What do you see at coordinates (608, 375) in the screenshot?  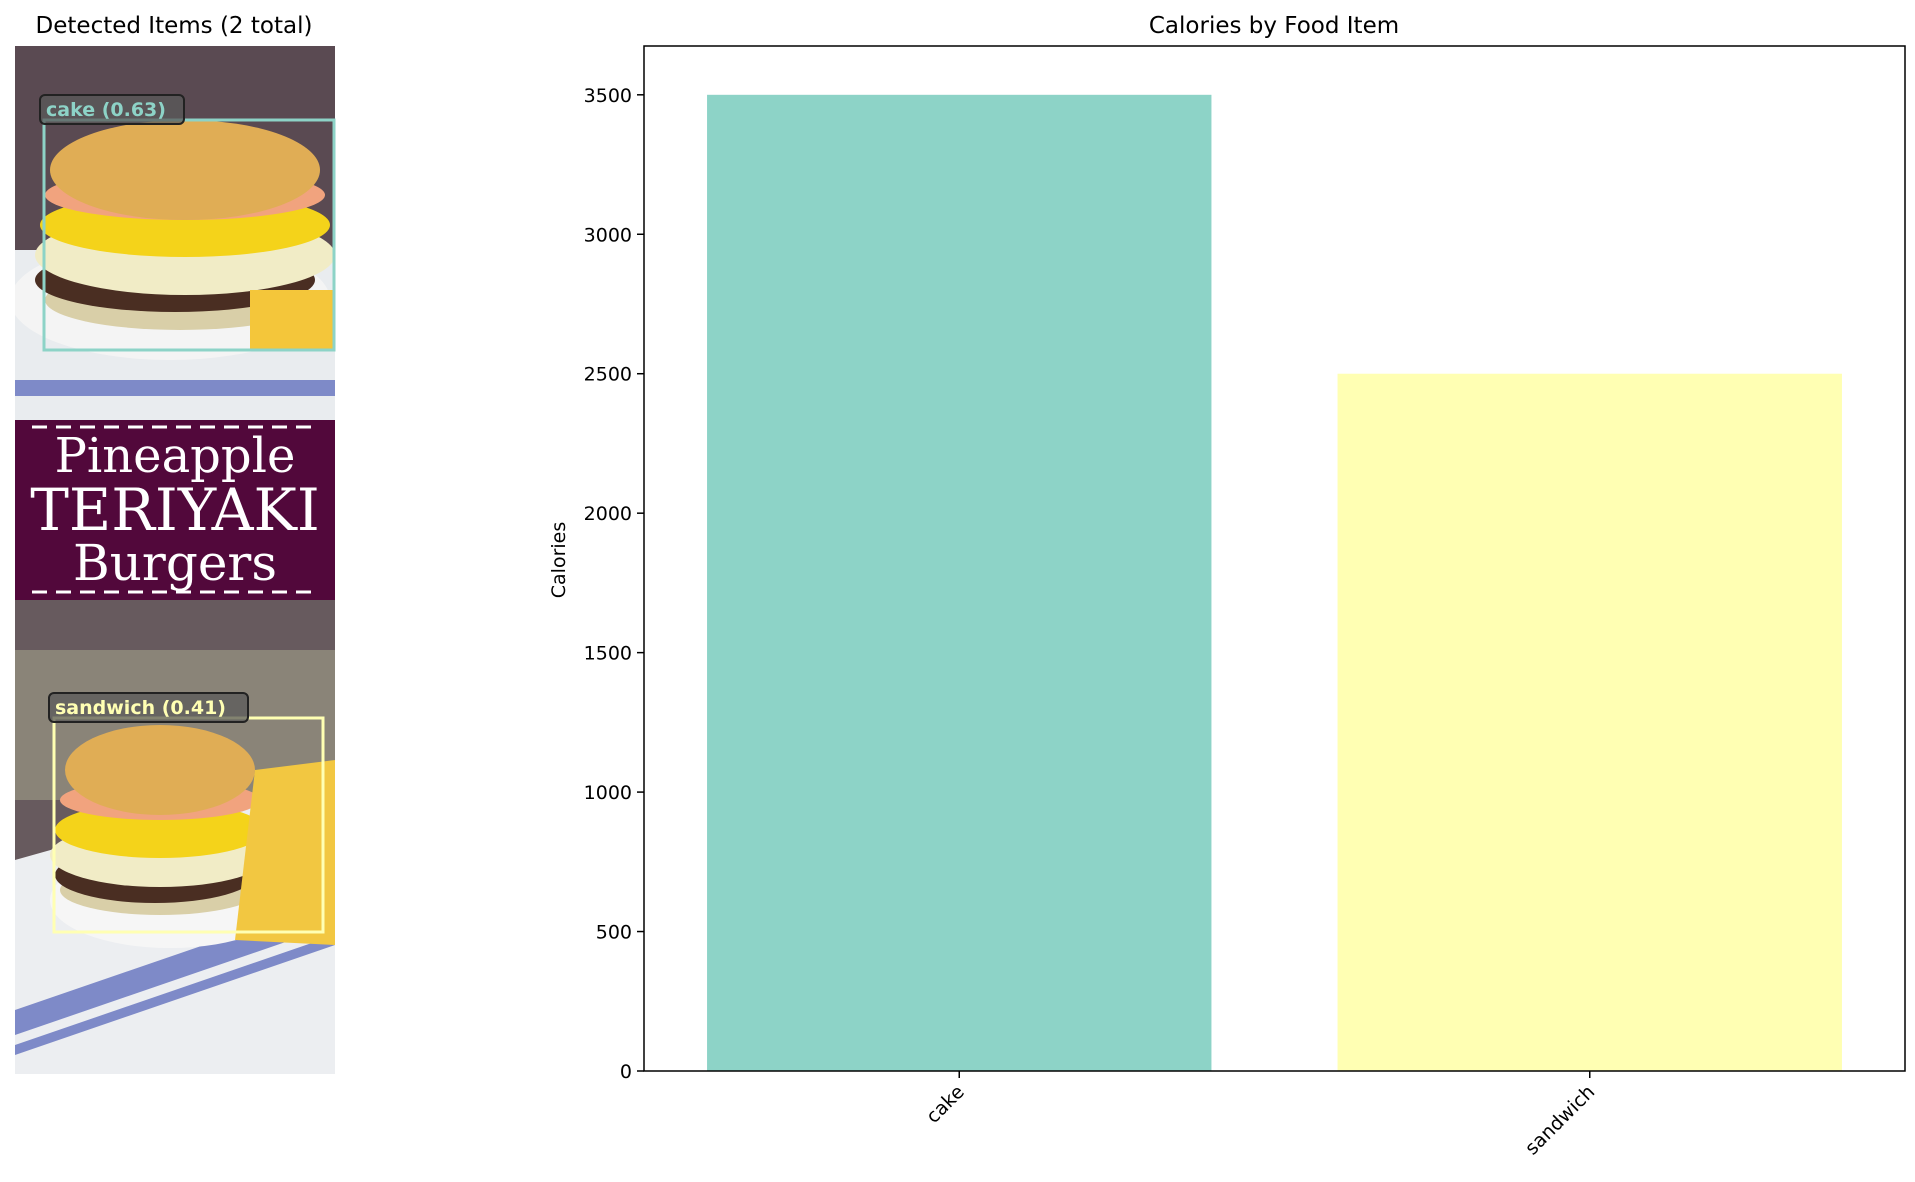 I see `y-tick-label: 2500` at bounding box center [608, 375].